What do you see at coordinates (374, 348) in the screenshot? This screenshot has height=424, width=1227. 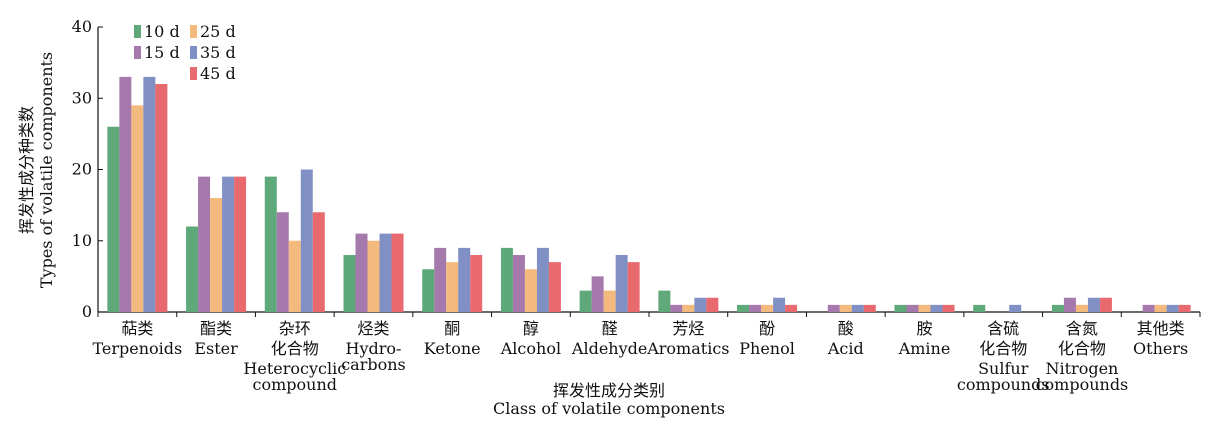 I see `category-label-en: Hydro-` at bounding box center [374, 348].